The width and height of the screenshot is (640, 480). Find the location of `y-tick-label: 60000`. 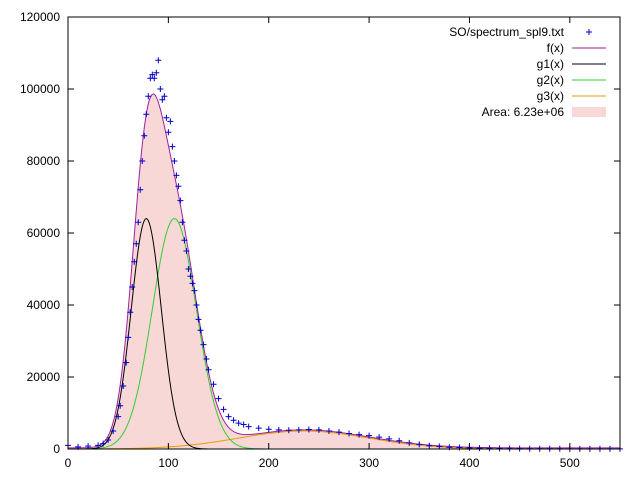

y-tick-label: 60000 is located at coordinates (44, 233).